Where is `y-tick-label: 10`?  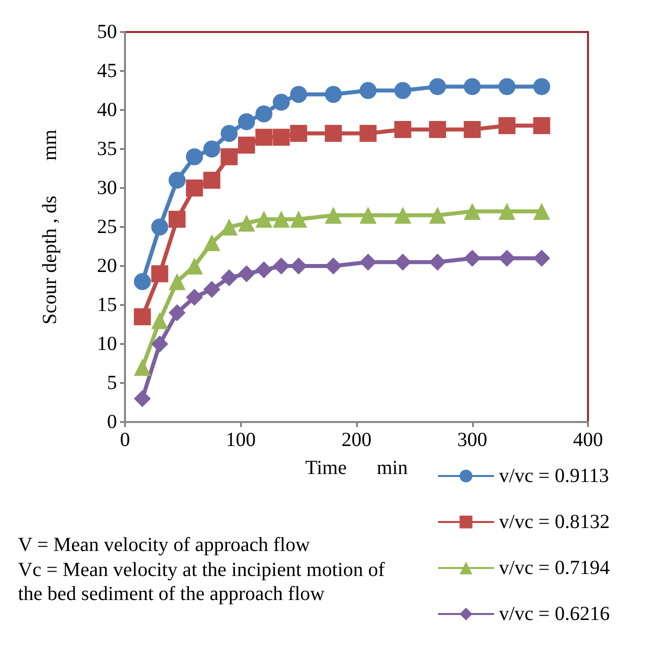 y-tick-label: 10 is located at coordinates (107, 344).